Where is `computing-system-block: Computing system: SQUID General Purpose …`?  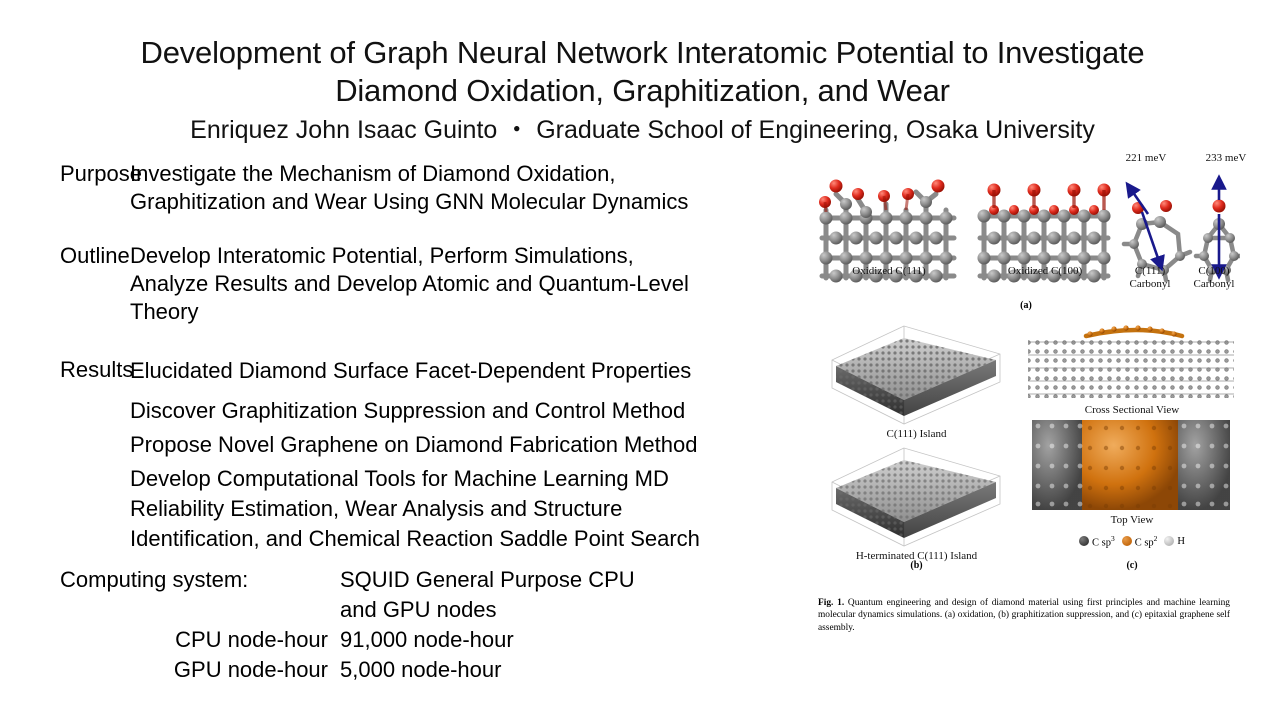
computing-system-block: Computing system: SQUID General Purpose … is located at coordinates (380, 625).